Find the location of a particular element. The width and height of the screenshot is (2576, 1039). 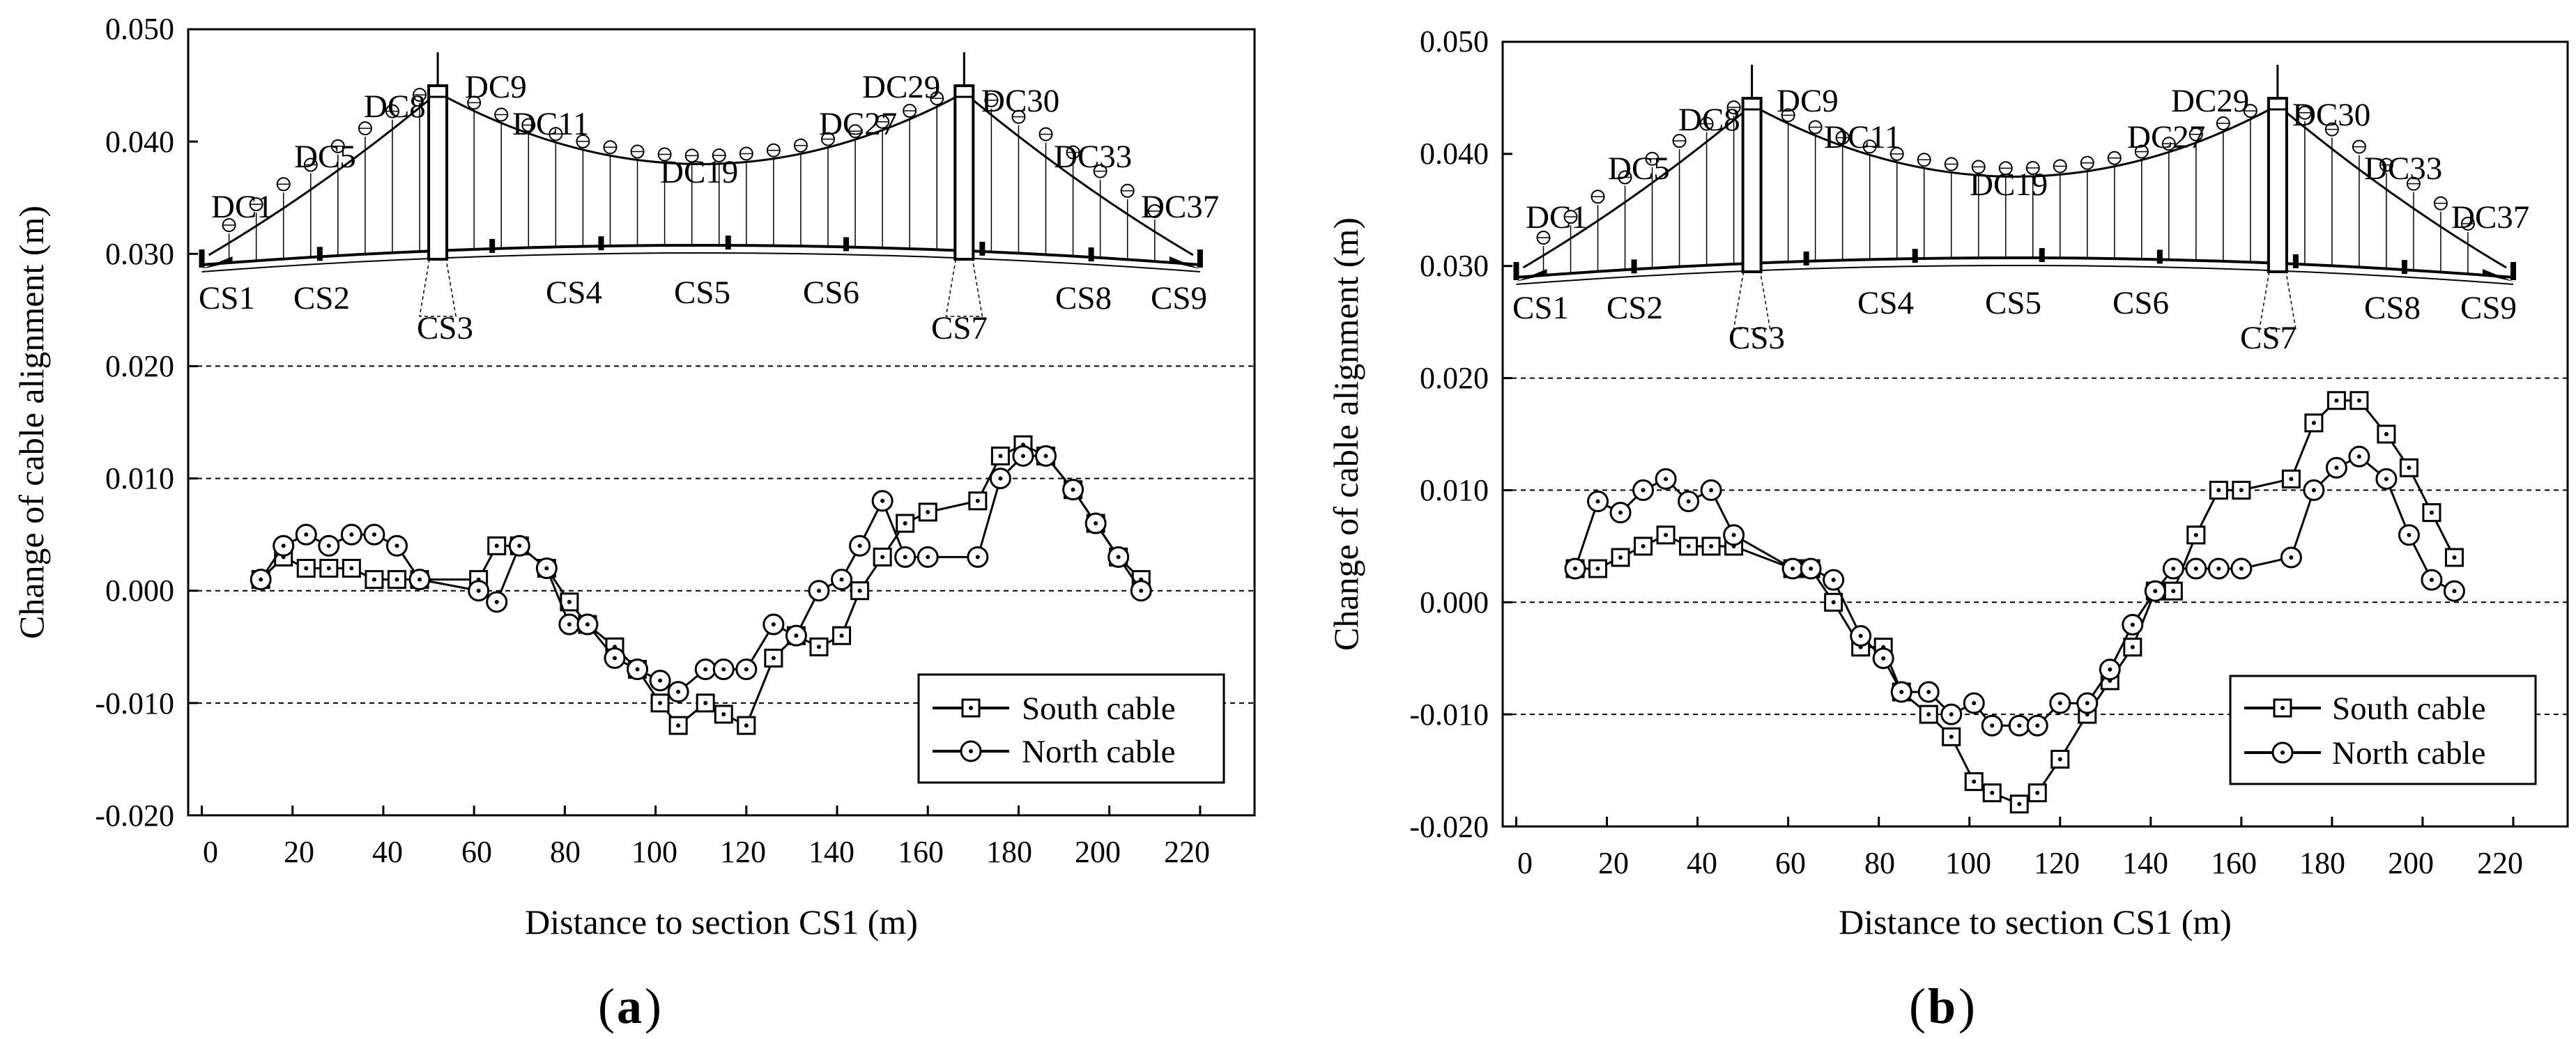

legend-label-north: North cable is located at coordinates (1099, 752).